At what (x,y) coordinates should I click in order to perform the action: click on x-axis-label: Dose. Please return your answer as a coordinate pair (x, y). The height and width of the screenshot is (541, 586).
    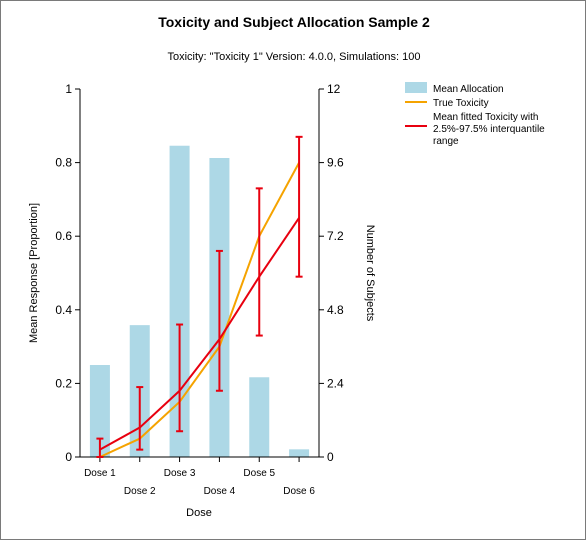
    Looking at the image, I should click on (199, 513).